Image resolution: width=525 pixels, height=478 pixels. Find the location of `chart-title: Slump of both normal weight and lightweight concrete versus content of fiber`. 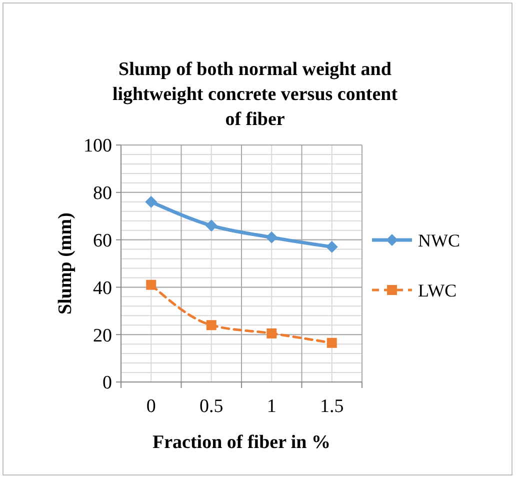

chart-title: Slump of both normal weight and lightweight concrete versus content of fiber is located at coordinates (255, 94).